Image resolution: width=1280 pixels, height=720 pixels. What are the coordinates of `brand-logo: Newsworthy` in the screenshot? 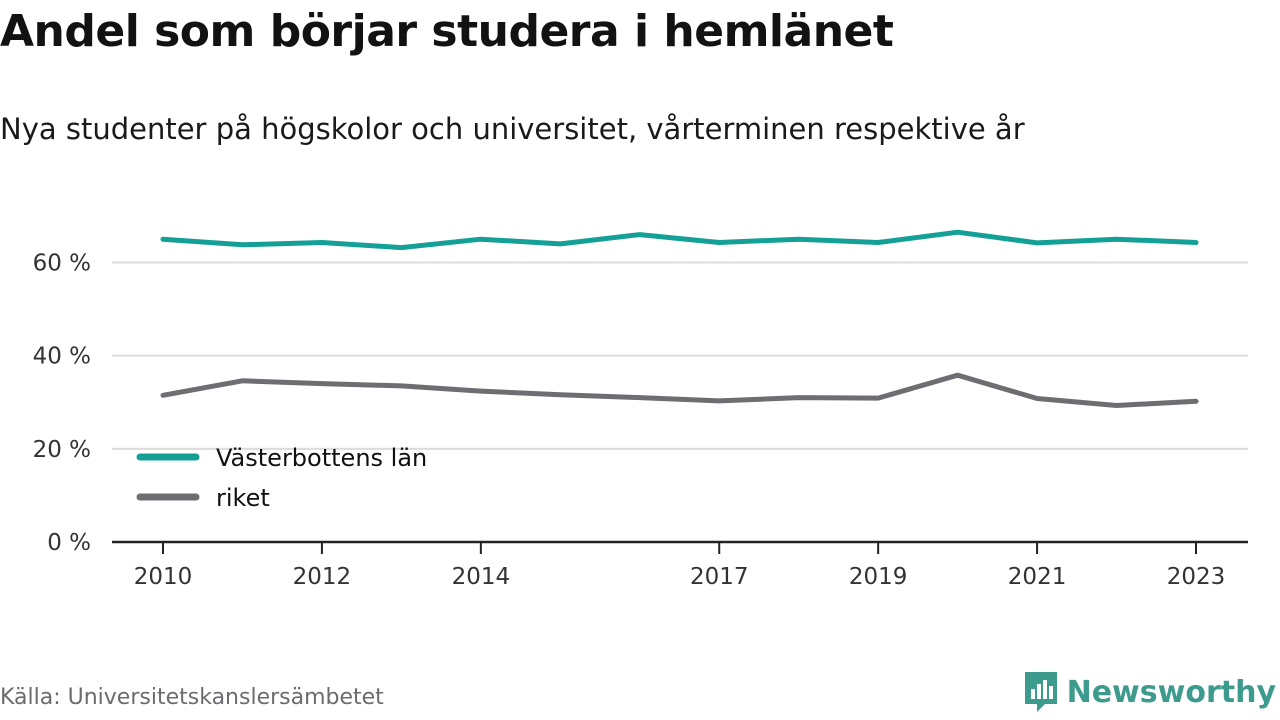 It's located at (1149, 692).